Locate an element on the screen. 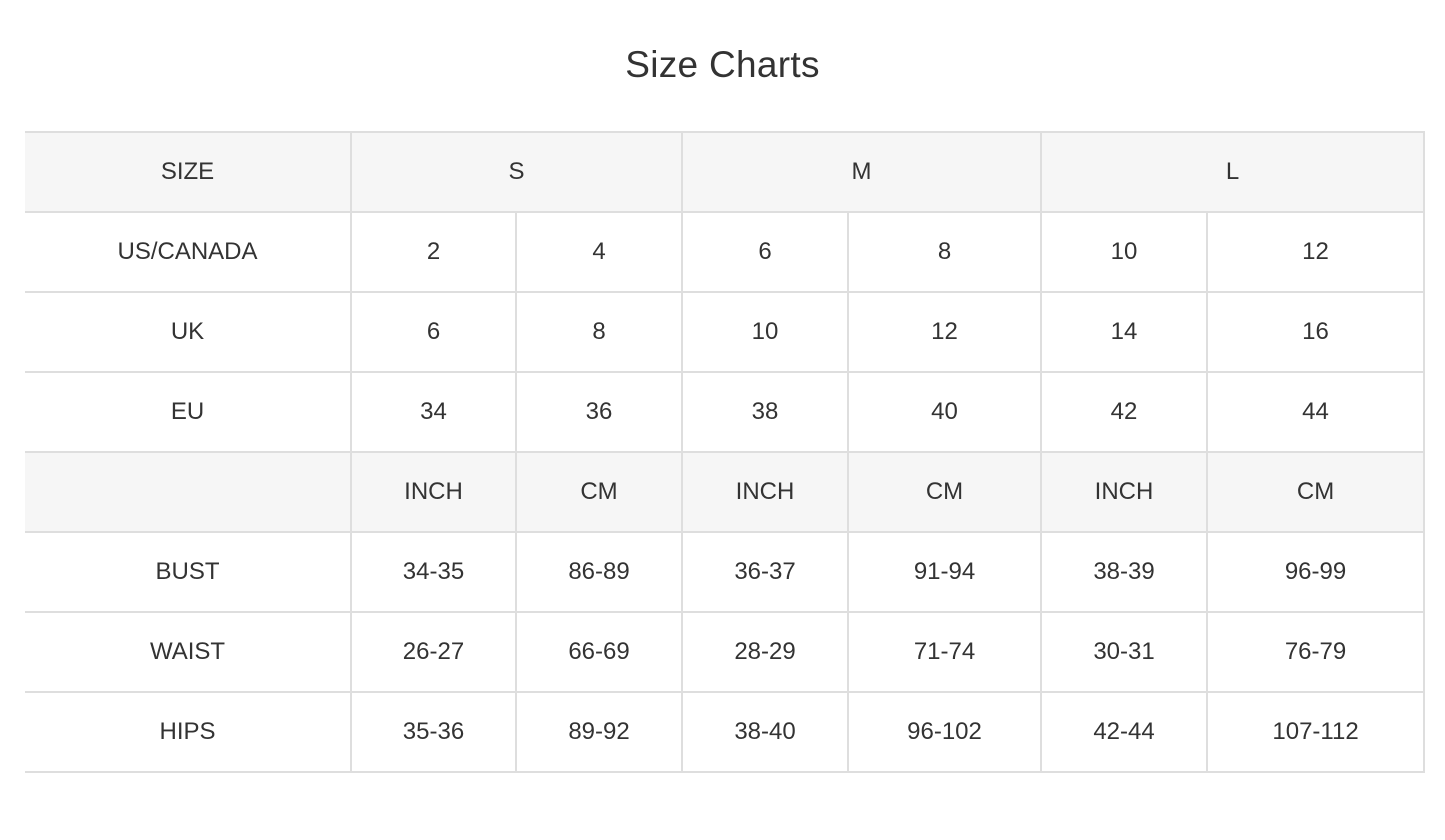 The image size is (1445, 840). table-cell: 89-92 is located at coordinates (599, 732).